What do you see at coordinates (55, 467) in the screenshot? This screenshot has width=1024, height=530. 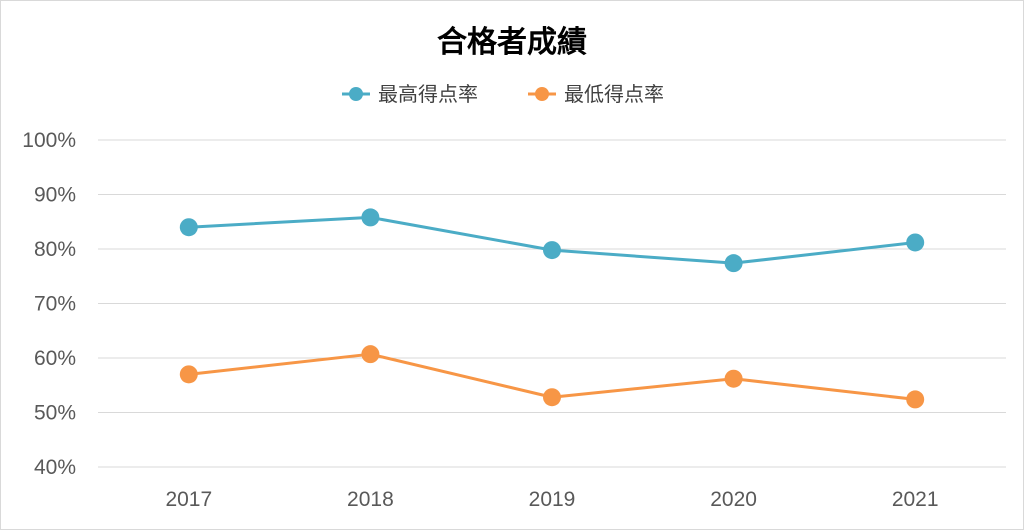 I see `y-tick-label: 40%` at bounding box center [55, 467].